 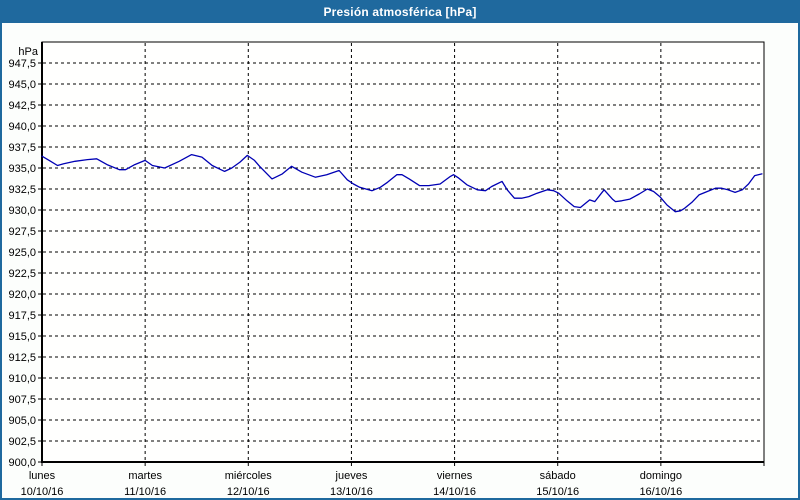 I want to click on x-day-label: sábado, so click(x=558, y=476).